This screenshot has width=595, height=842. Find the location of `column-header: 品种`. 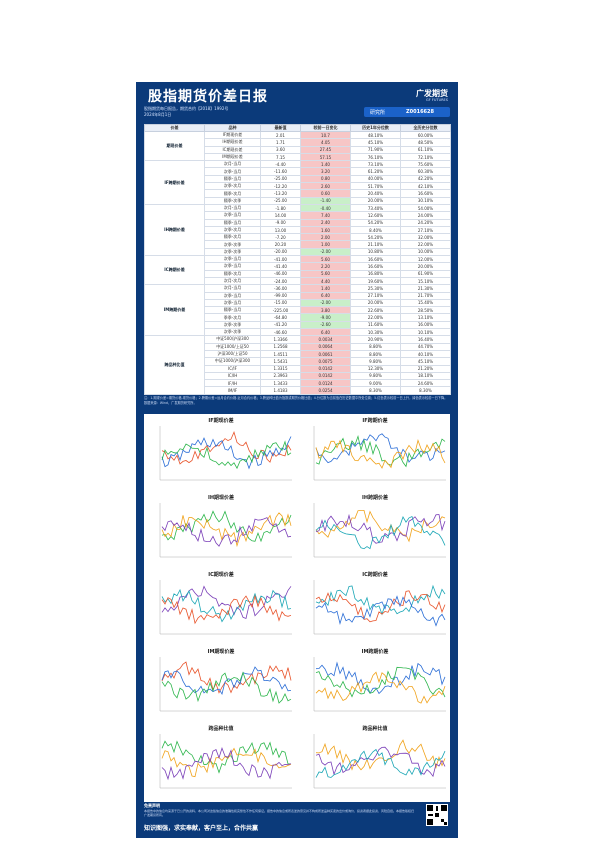

column-header: 品种 is located at coordinates (232, 128).